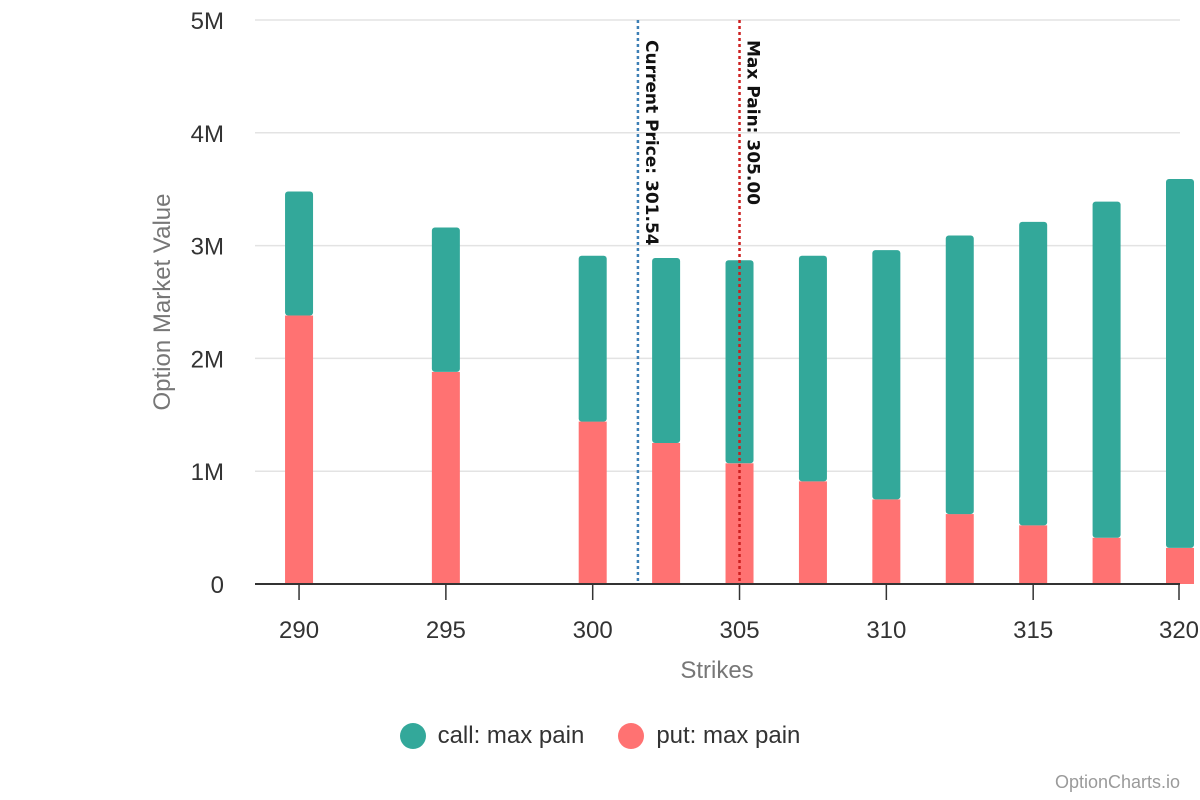  What do you see at coordinates (207, 134) in the screenshot?
I see `y-tick-label: 4M` at bounding box center [207, 134].